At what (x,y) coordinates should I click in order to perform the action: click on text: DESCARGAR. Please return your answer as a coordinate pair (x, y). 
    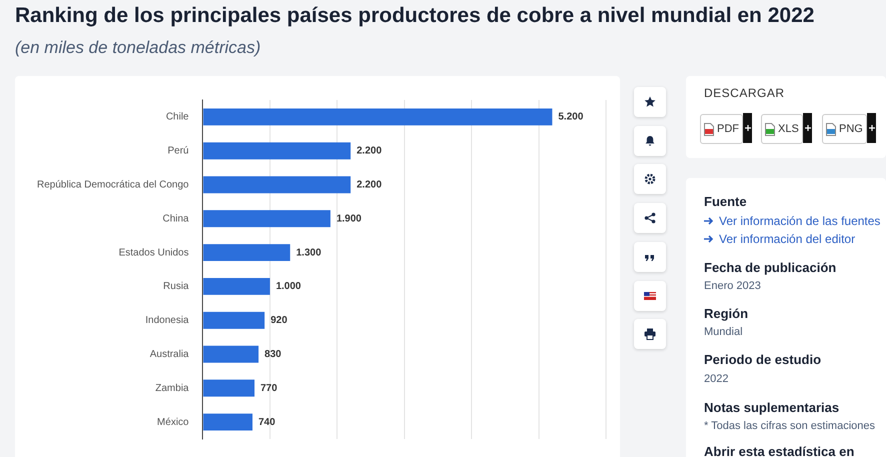
    Looking at the image, I should click on (744, 93).